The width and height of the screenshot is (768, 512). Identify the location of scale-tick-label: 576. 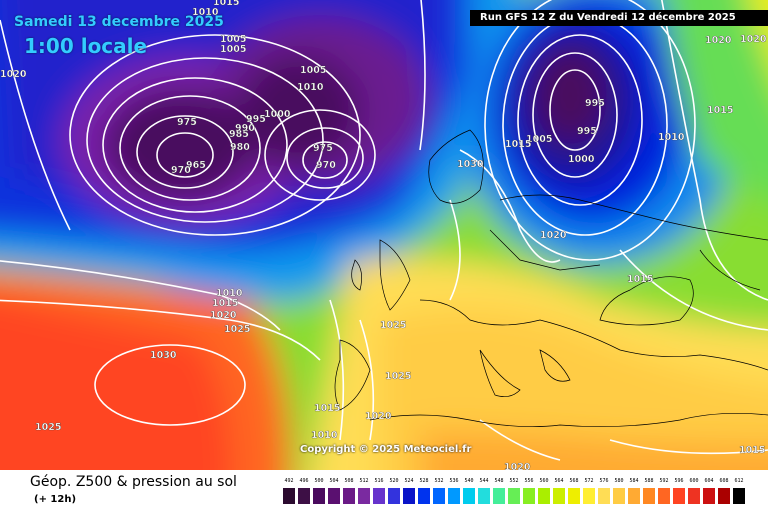
(604, 481).